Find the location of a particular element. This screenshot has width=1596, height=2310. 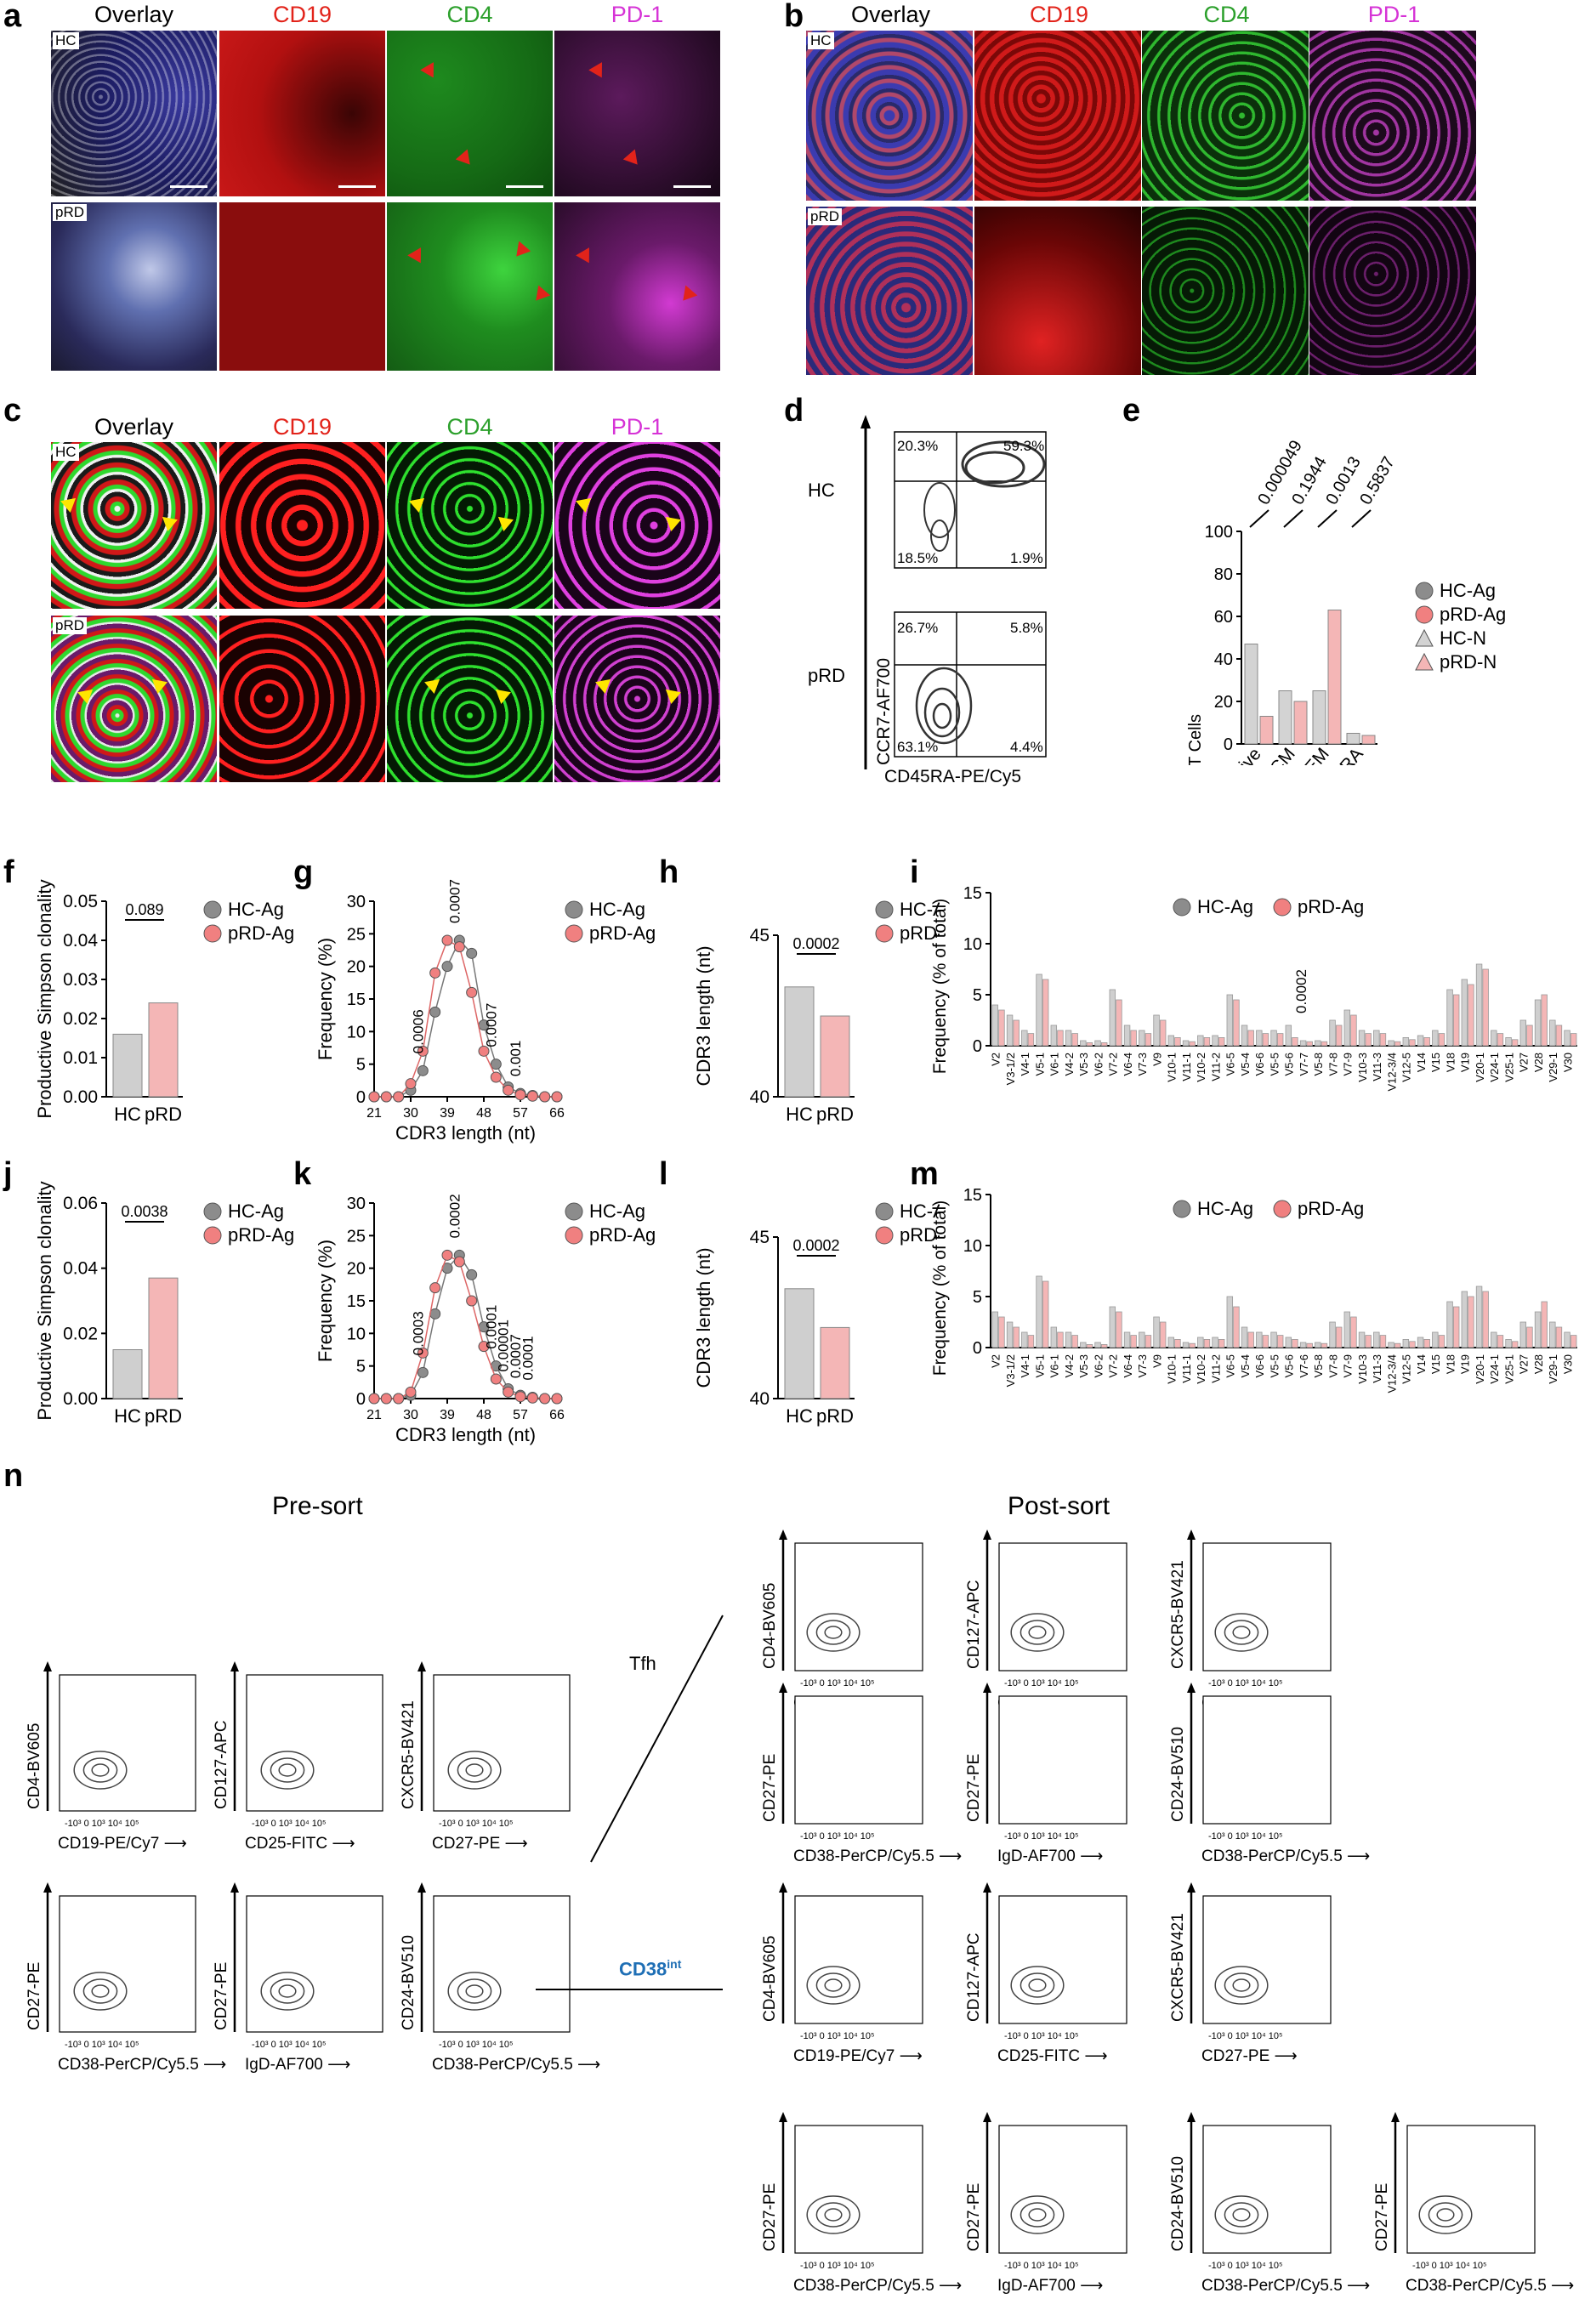

tick-label: 60 is located at coordinates (1223, 617).